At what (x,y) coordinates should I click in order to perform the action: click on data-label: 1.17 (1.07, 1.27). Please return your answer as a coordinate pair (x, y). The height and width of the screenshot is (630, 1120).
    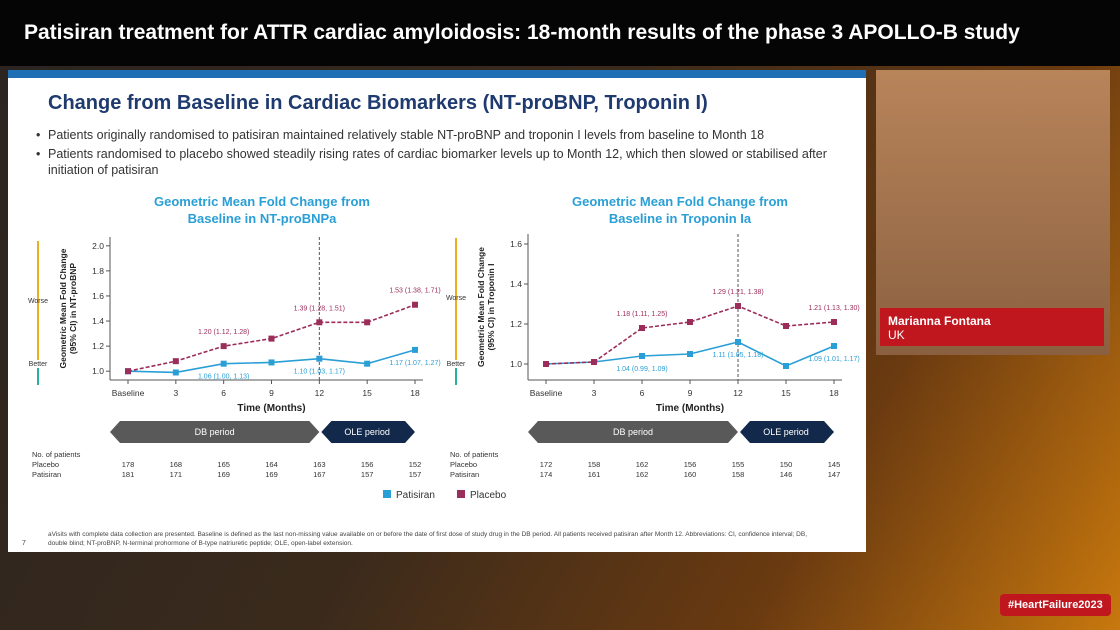
    Looking at the image, I should click on (414, 363).